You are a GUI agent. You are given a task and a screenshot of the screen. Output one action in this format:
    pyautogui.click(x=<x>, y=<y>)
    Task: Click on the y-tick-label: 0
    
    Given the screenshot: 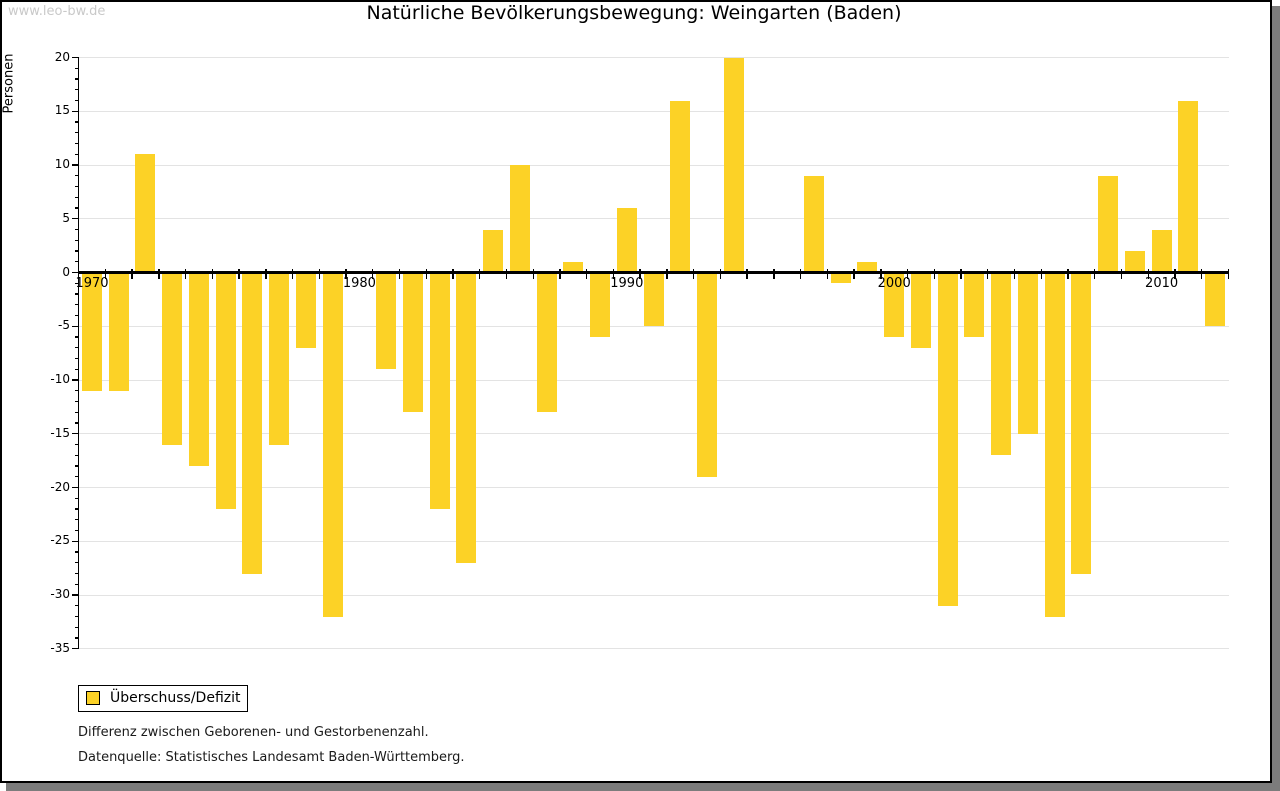 What is the action you would take?
    pyautogui.click(x=66, y=271)
    